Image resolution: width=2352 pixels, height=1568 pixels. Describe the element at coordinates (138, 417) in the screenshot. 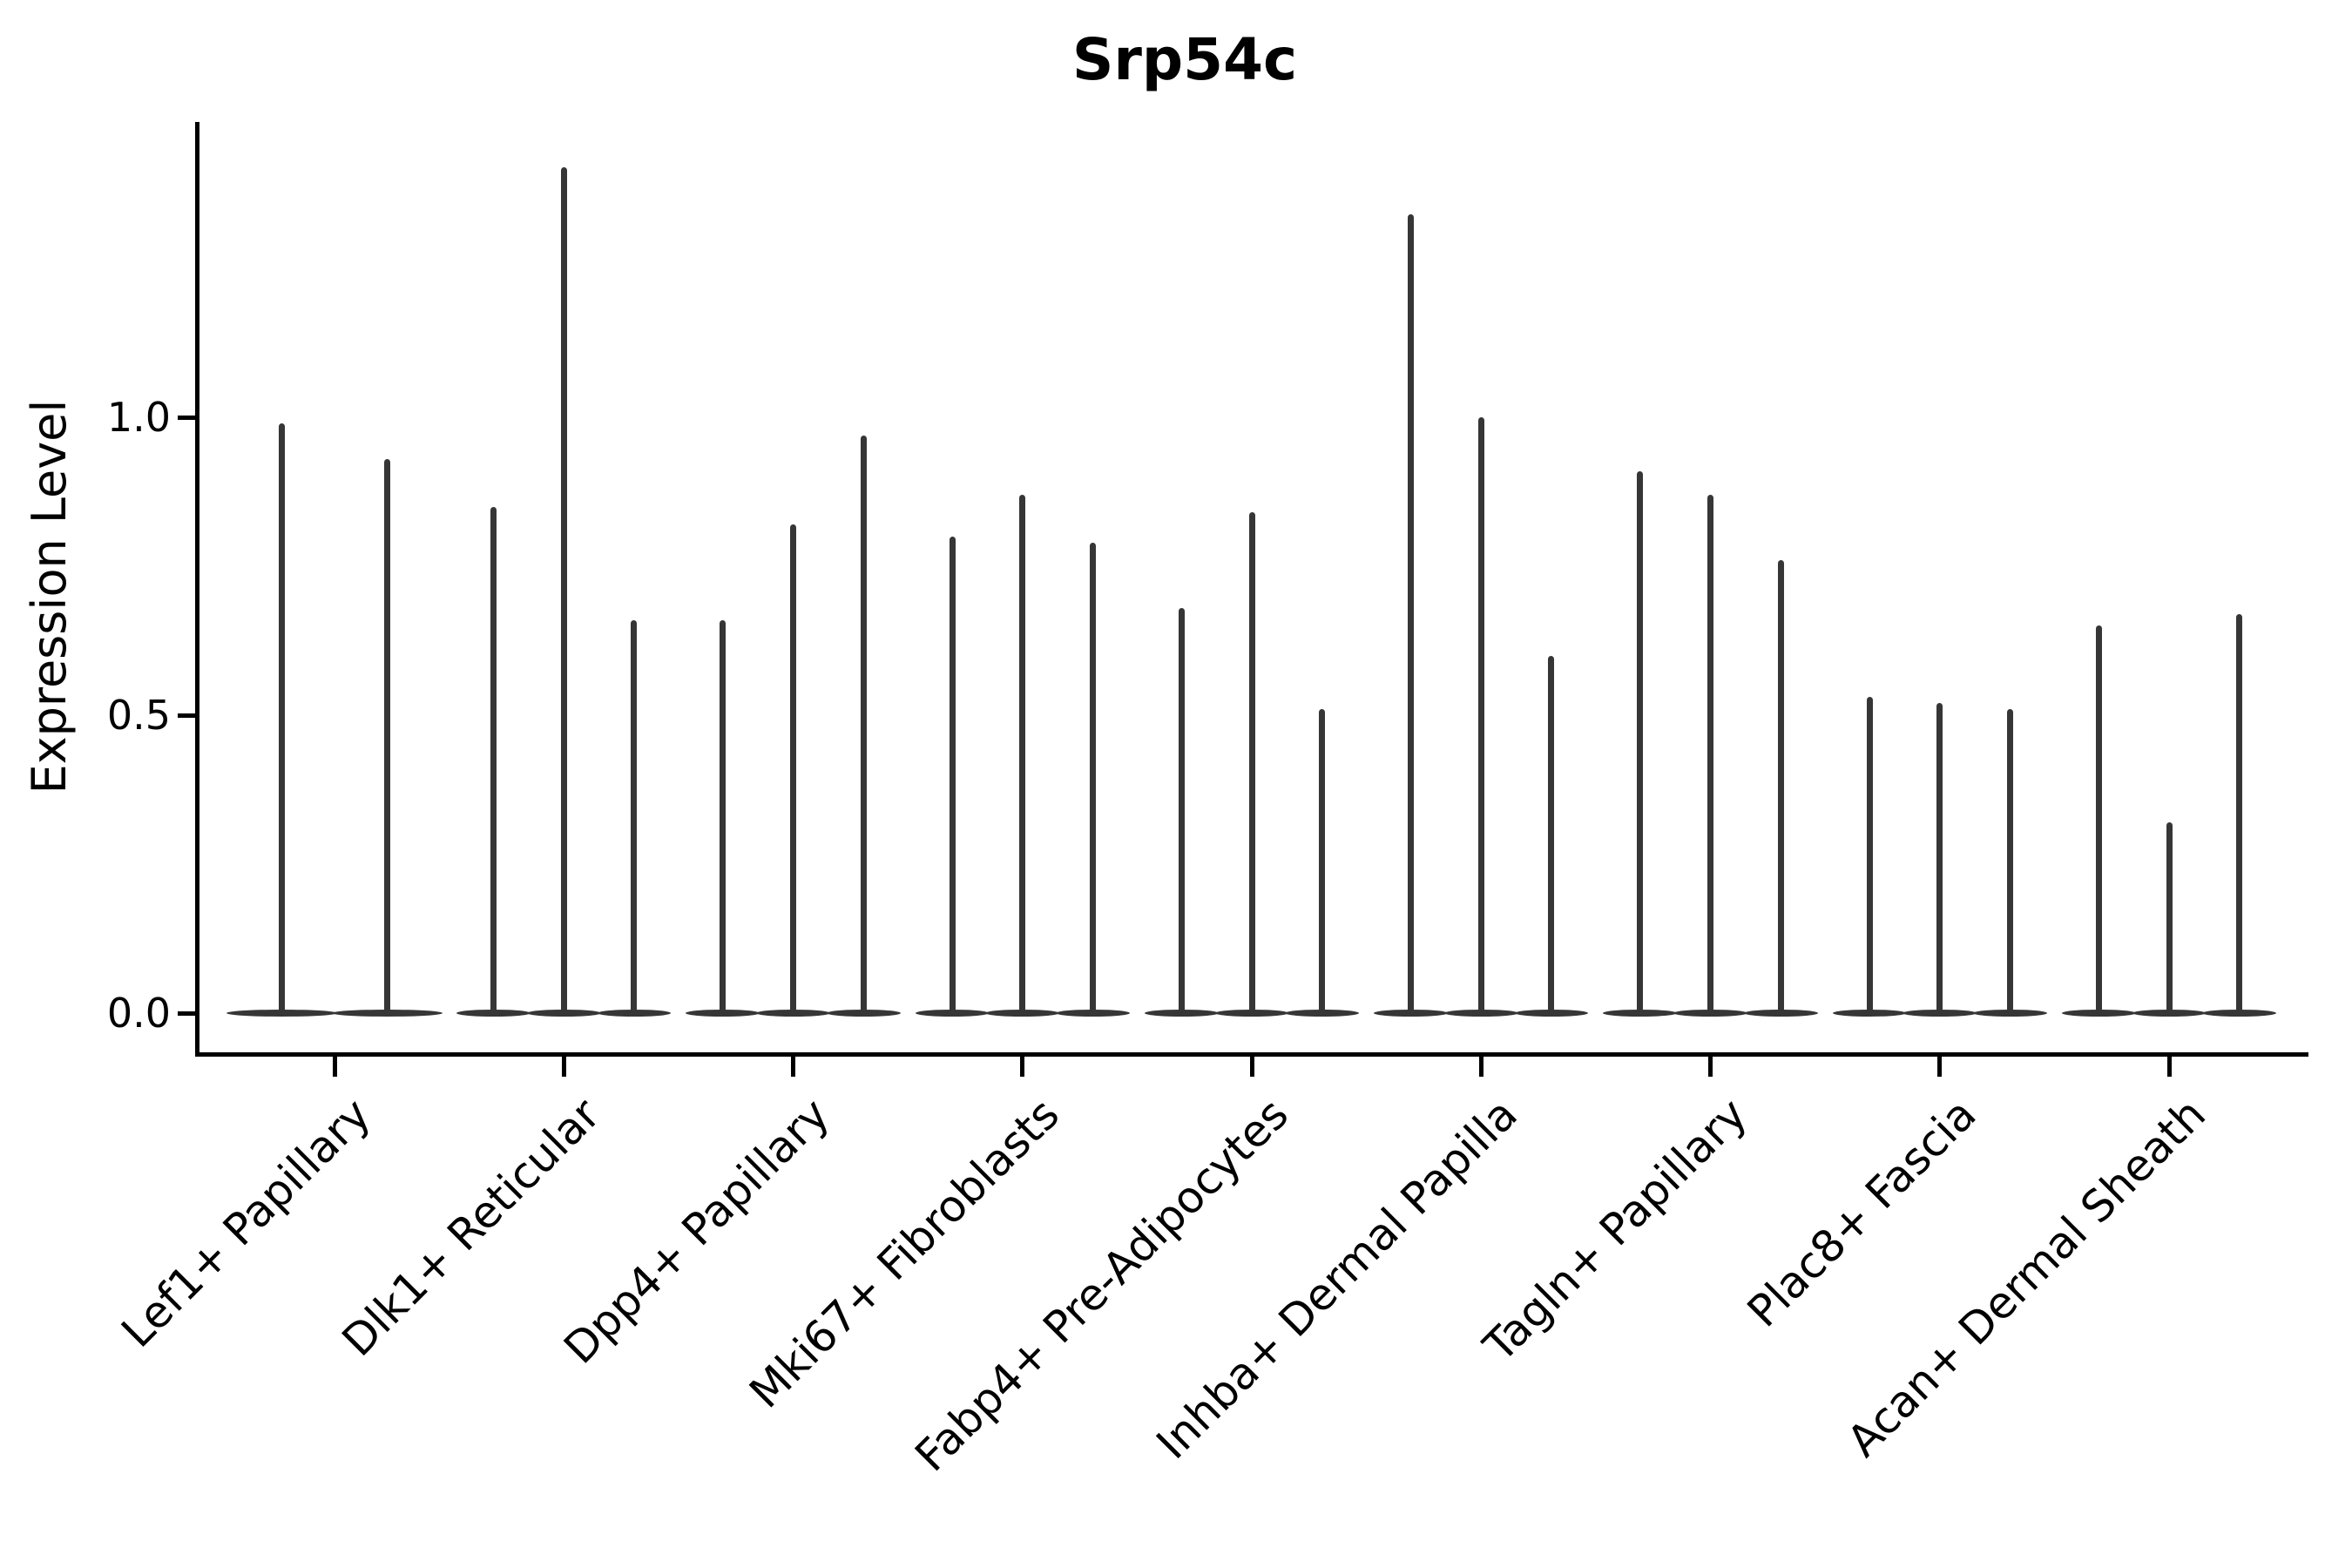

I see `y-tick-label: 1.0` at that location.